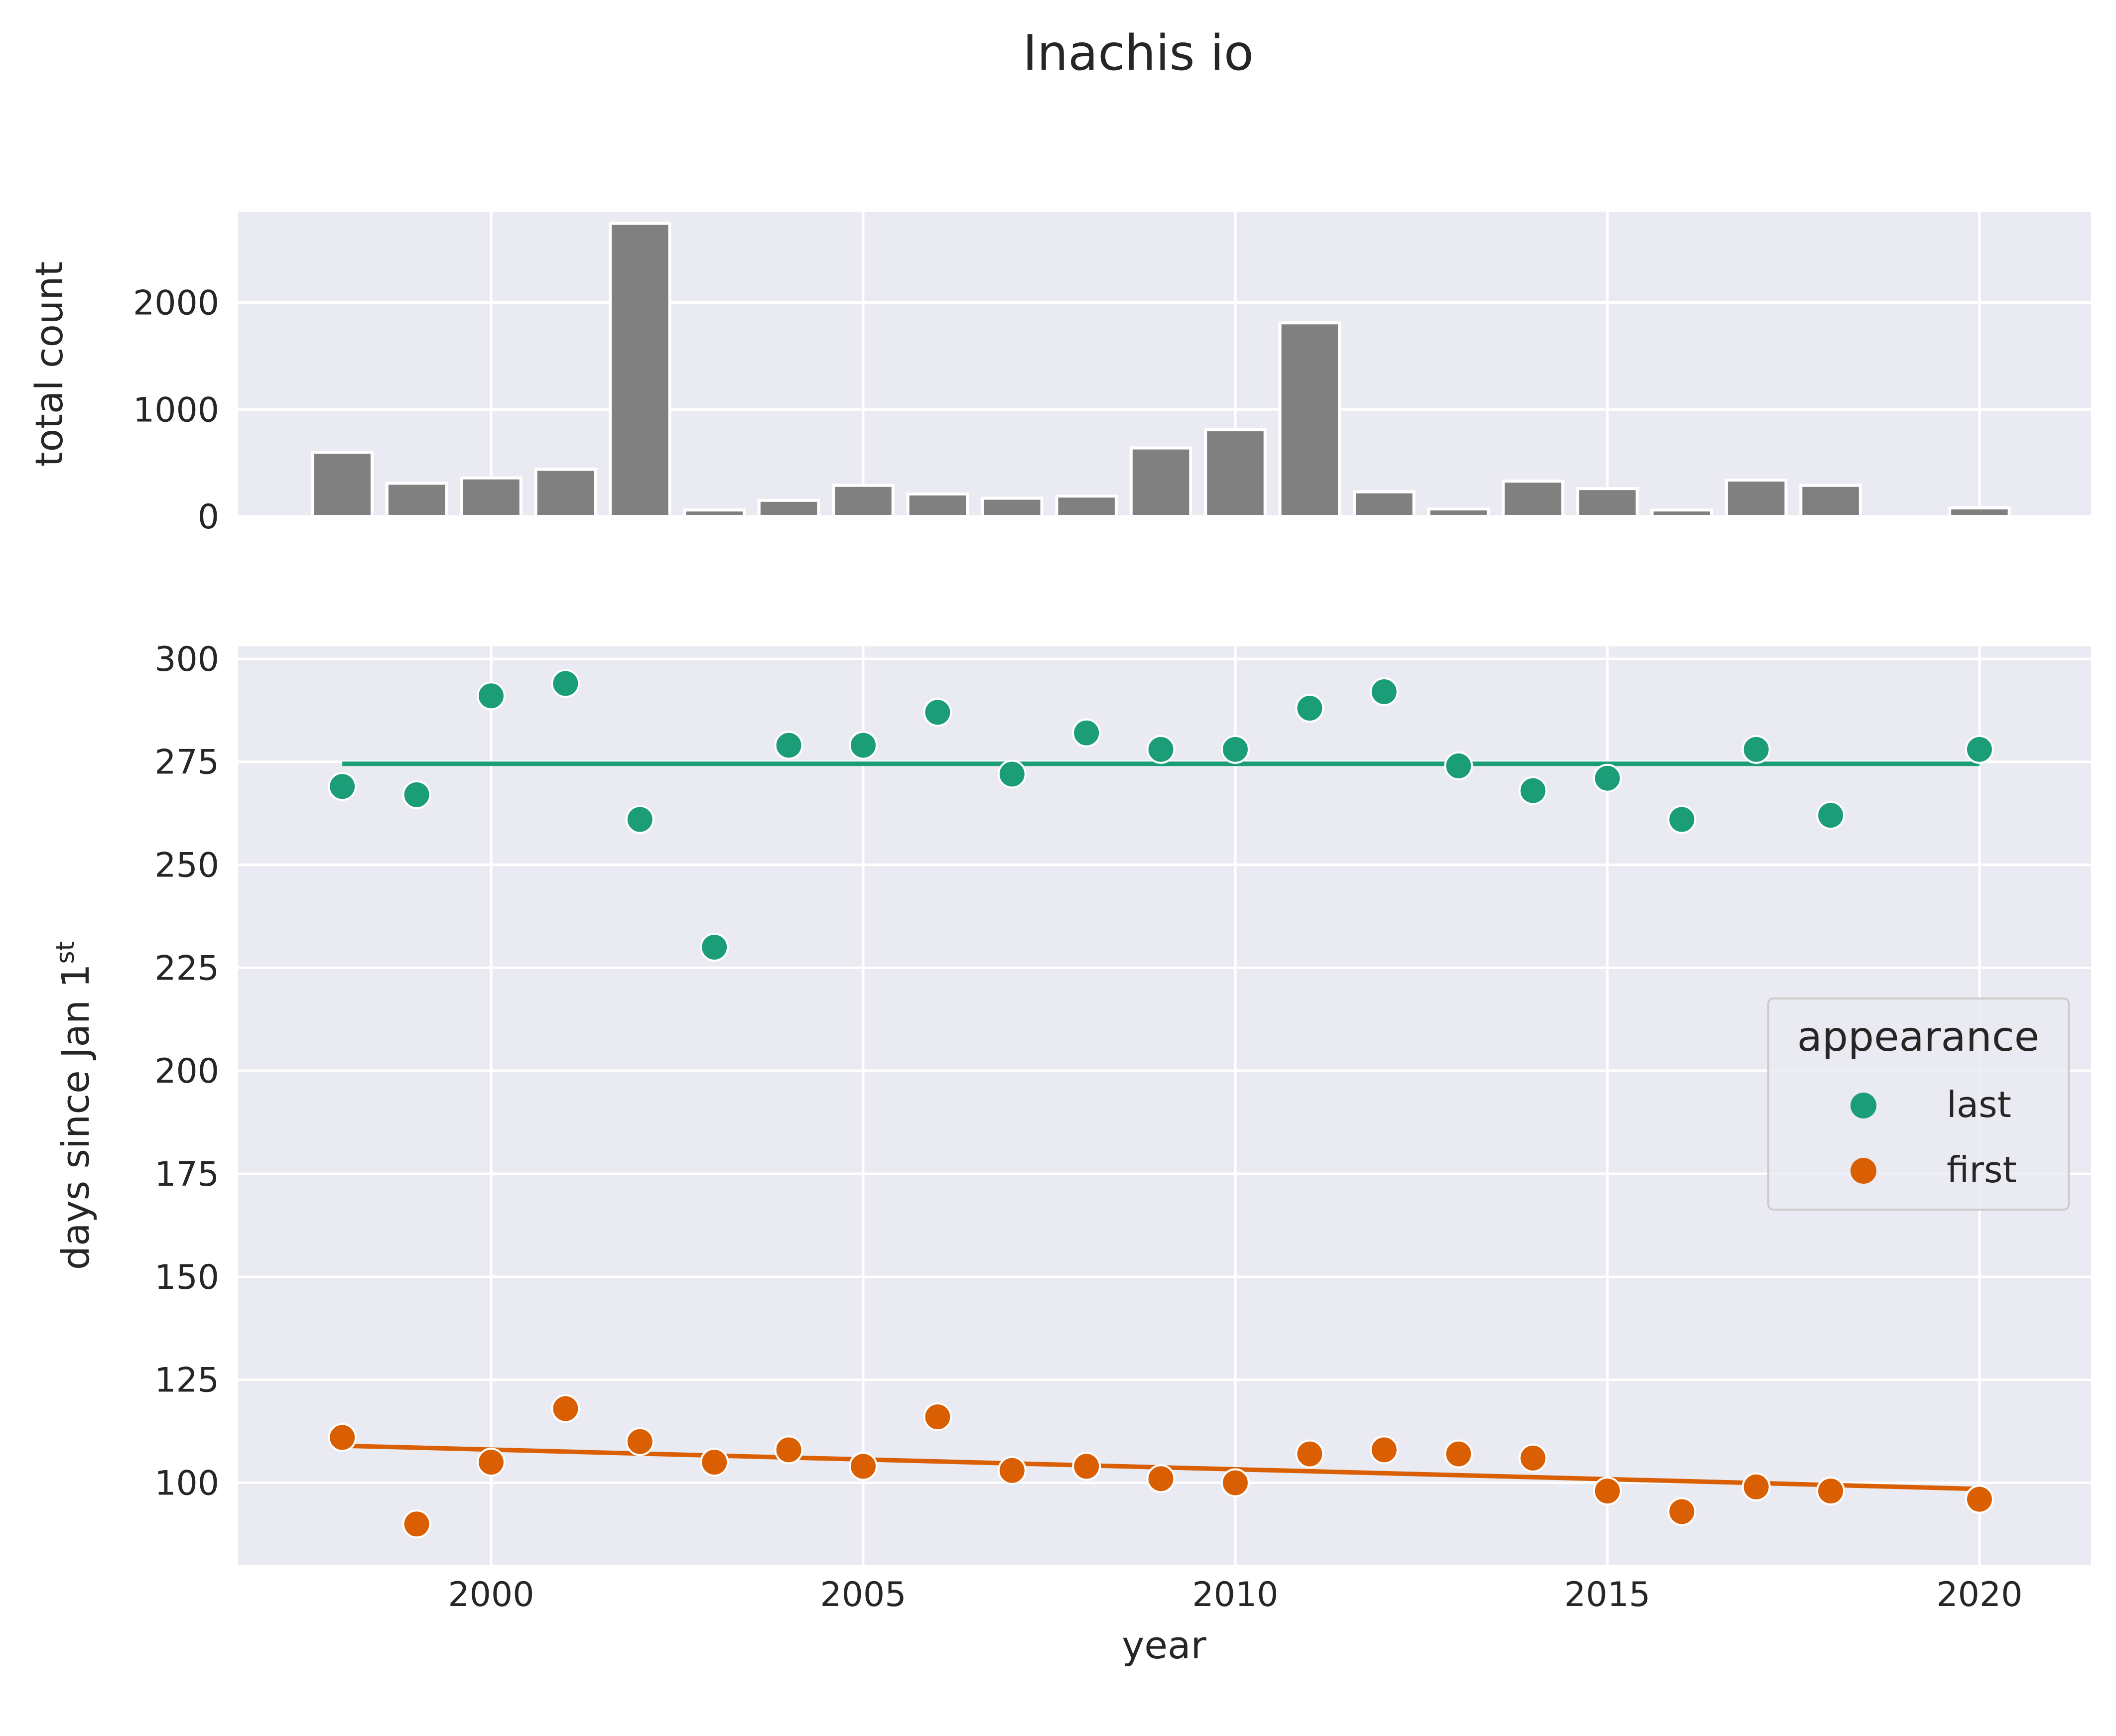  I want to click on scatter-panel-y-tick-label: 175, so click(186, 1175).